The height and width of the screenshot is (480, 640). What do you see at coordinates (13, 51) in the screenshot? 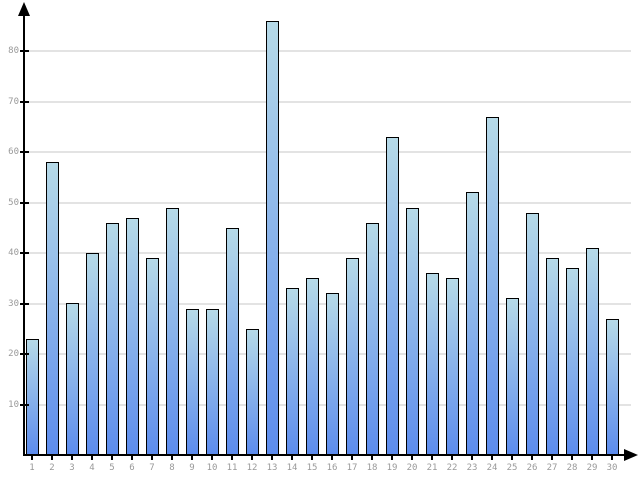
I see `y-axis-tick-label: 80` at bounding box center [13, 51].